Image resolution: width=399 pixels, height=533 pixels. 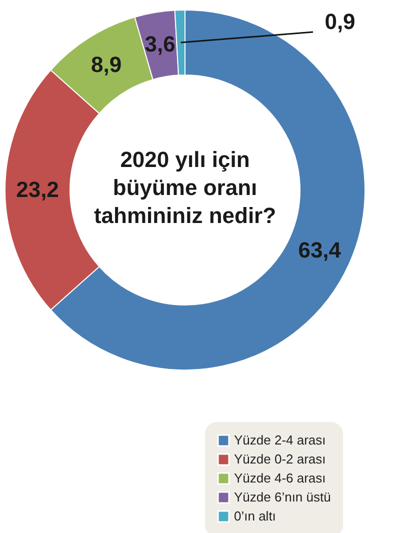 I want to click on text: 2020 yılı için büyüme oranı tahmininiz nedir?, so click(x=185, y=187).